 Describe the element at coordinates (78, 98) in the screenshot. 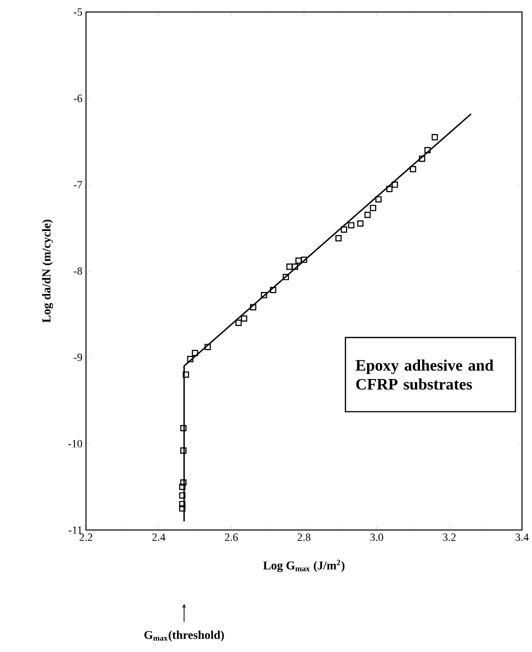

I see `y-tick-label: -6` at that location.